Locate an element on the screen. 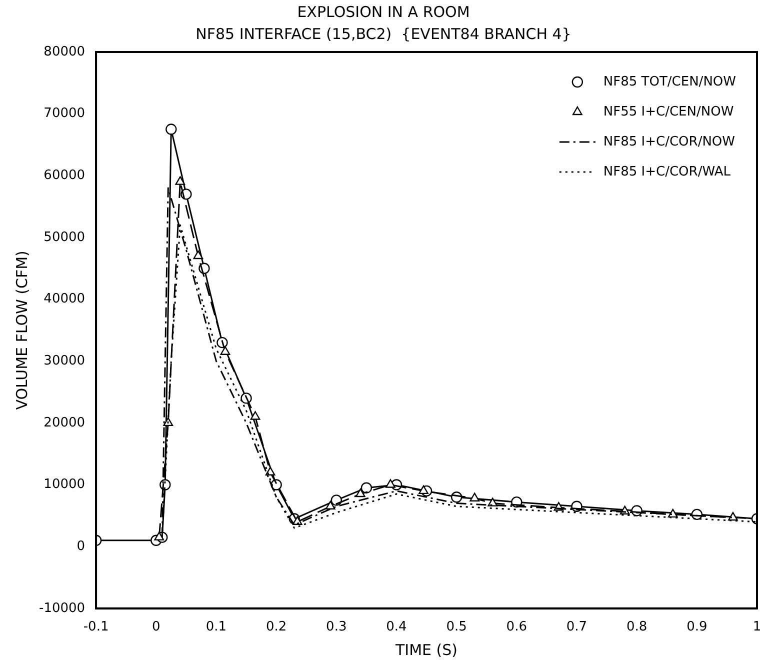  legend-label: NF85 I+C/COR/NOW is located at coordinates (669, 142).